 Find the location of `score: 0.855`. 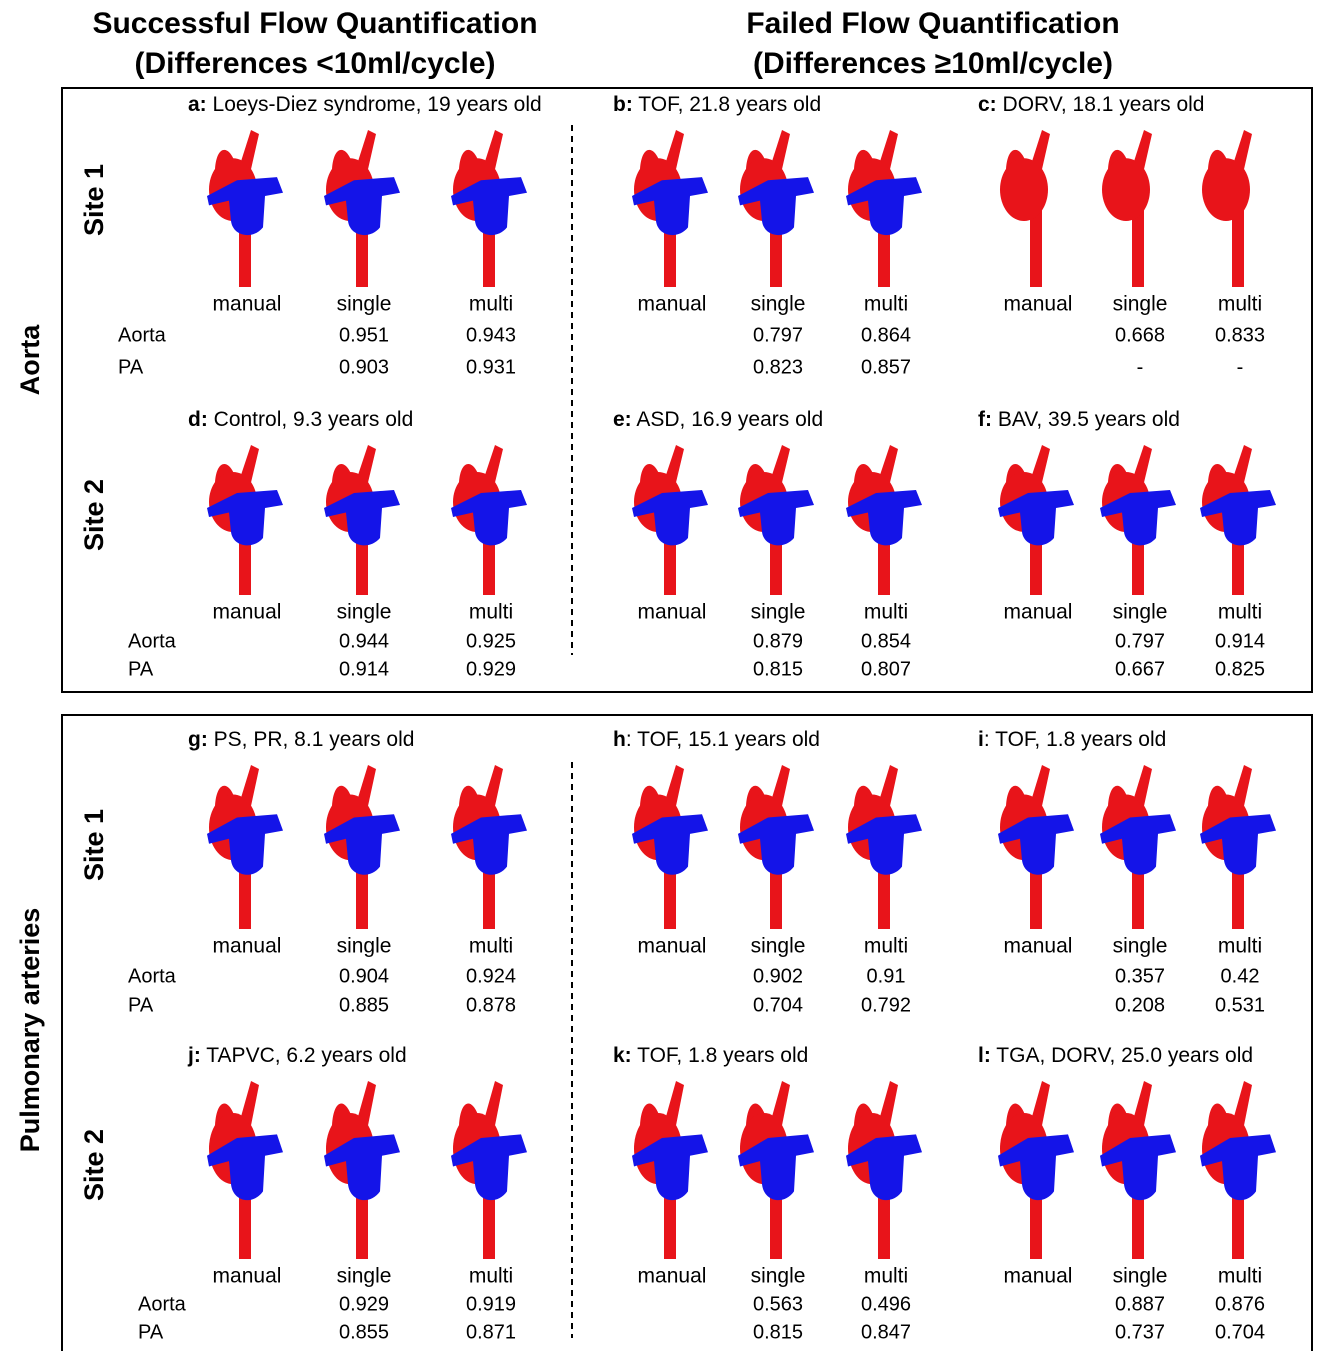

score: 0.855 is located at coordinates (364, 1332).